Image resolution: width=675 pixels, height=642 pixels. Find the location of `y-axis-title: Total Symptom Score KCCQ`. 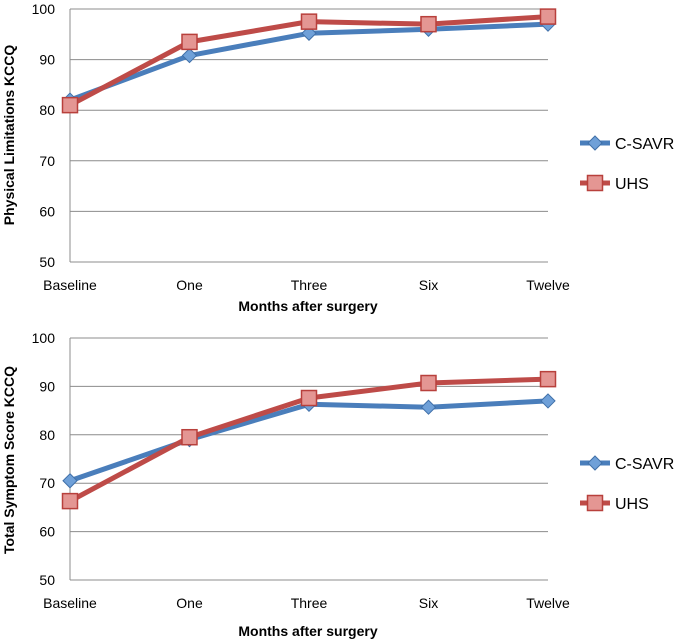

y-axis-title: Total Symptom Score KCCQ is located at coordinates (9, 460).